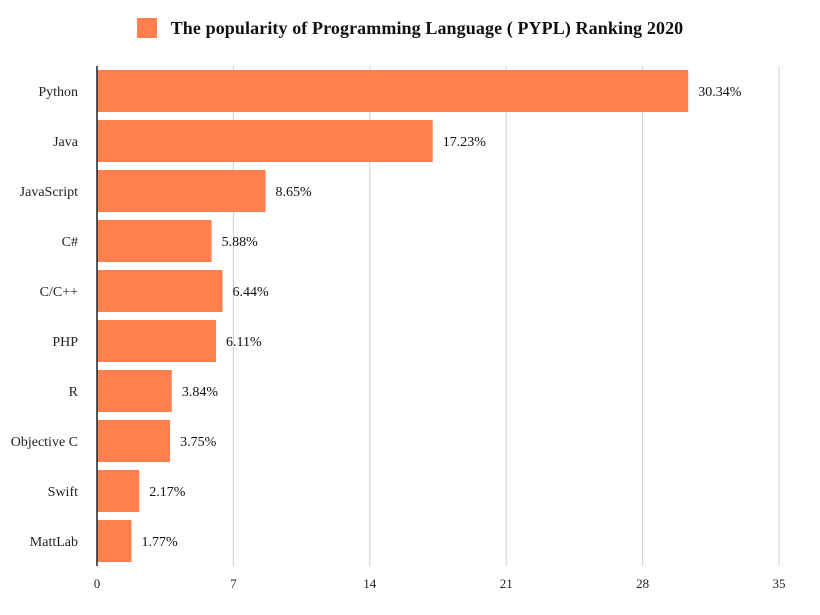 This screenshot has height=615, width=820. I want to click on category-label-7: Objective C, so click(44, 442).